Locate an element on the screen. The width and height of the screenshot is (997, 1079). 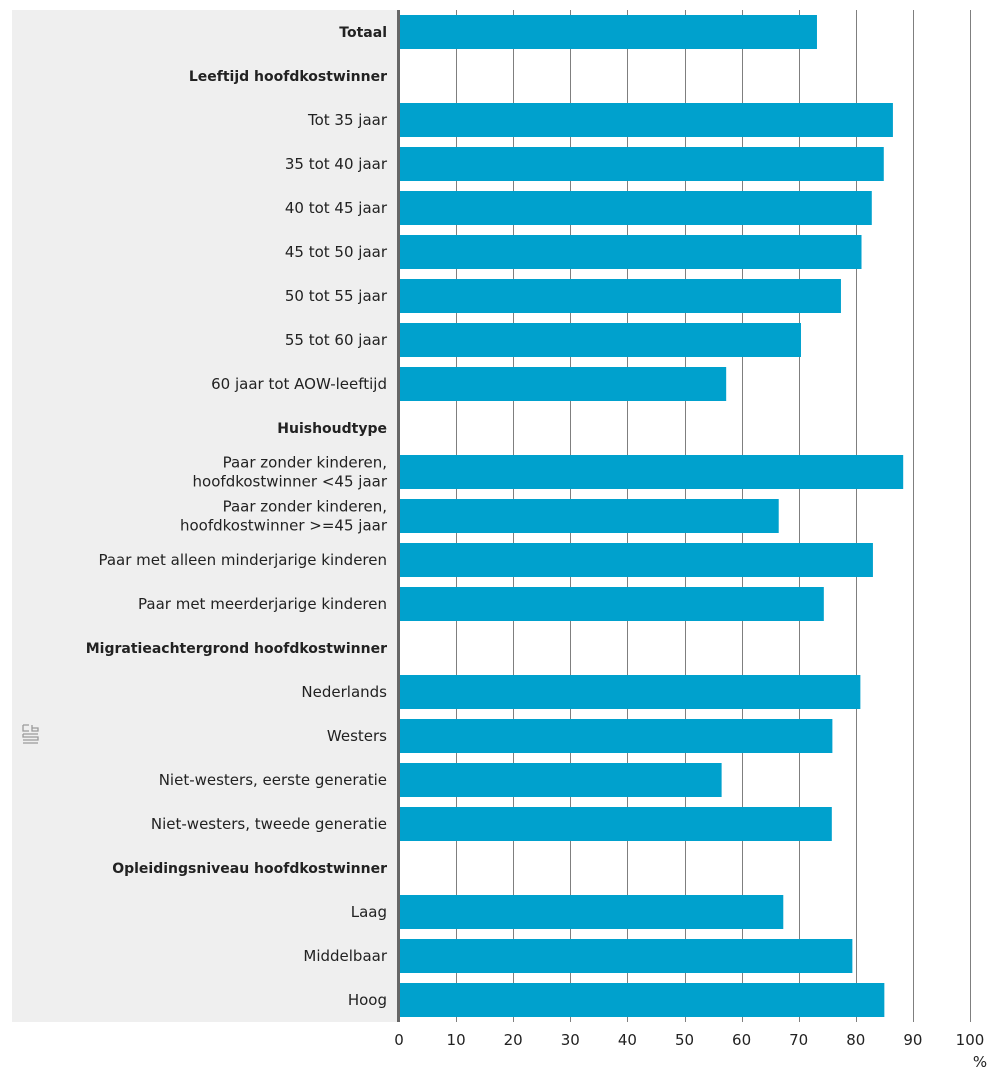
category-label: Westers is located at coordinates (357, 736).